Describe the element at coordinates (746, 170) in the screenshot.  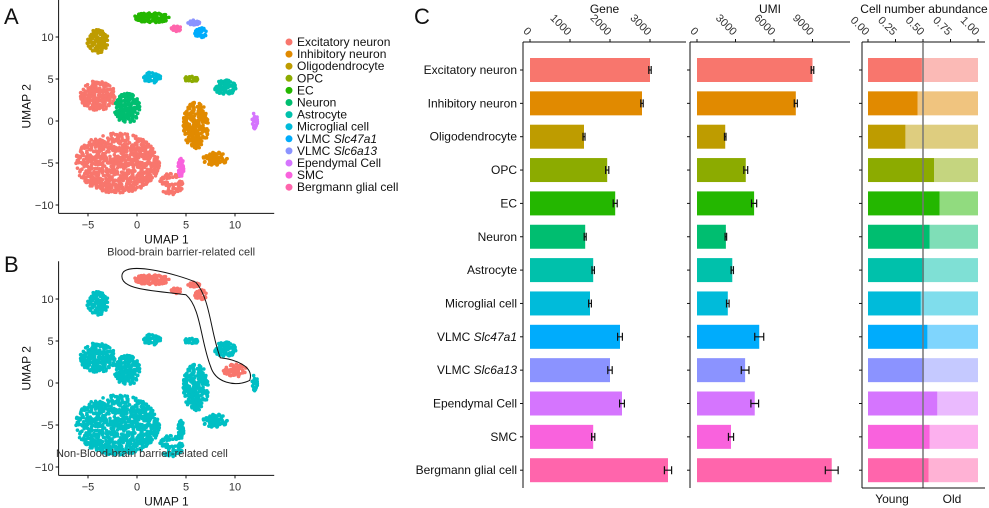
I see `error-bar` at that location.